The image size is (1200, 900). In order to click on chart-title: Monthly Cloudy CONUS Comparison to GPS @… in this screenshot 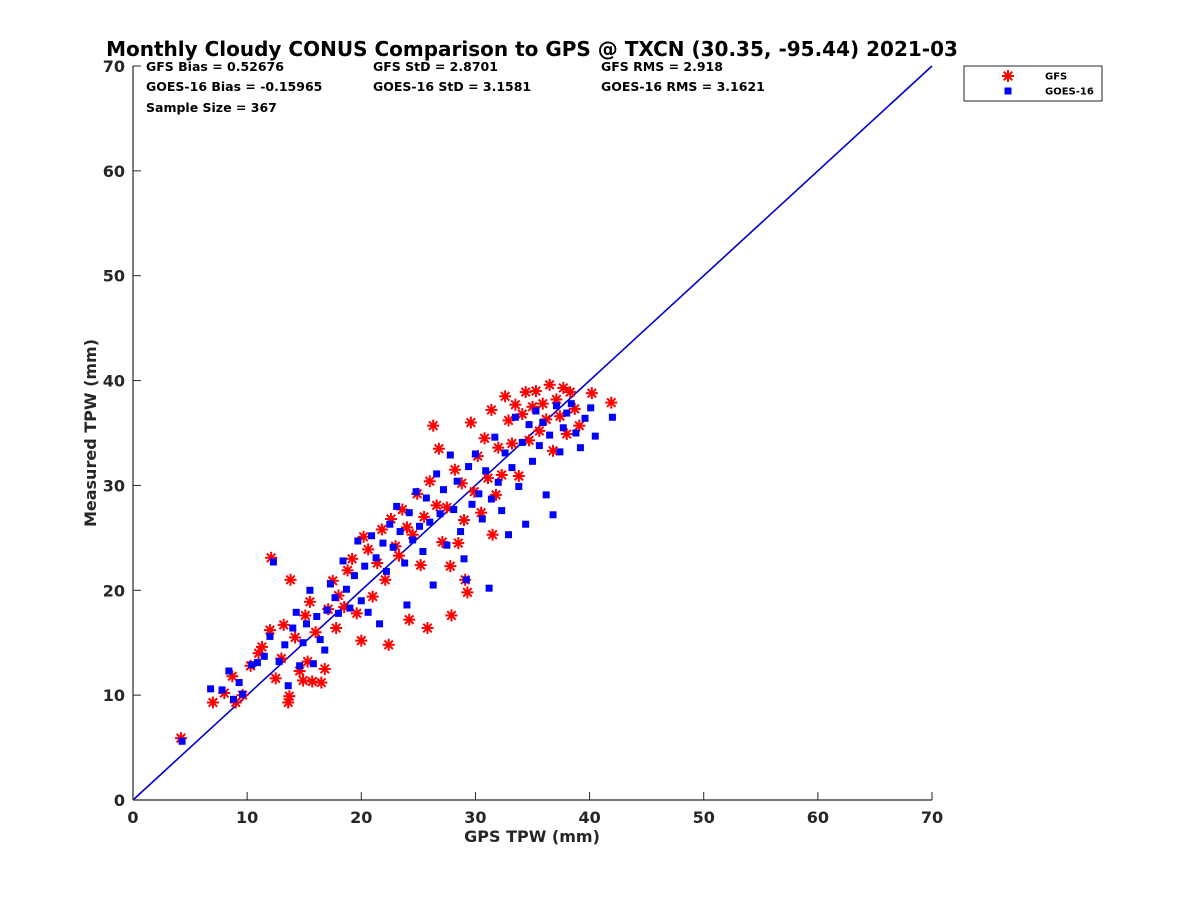, I will do `click(532, 49)`.